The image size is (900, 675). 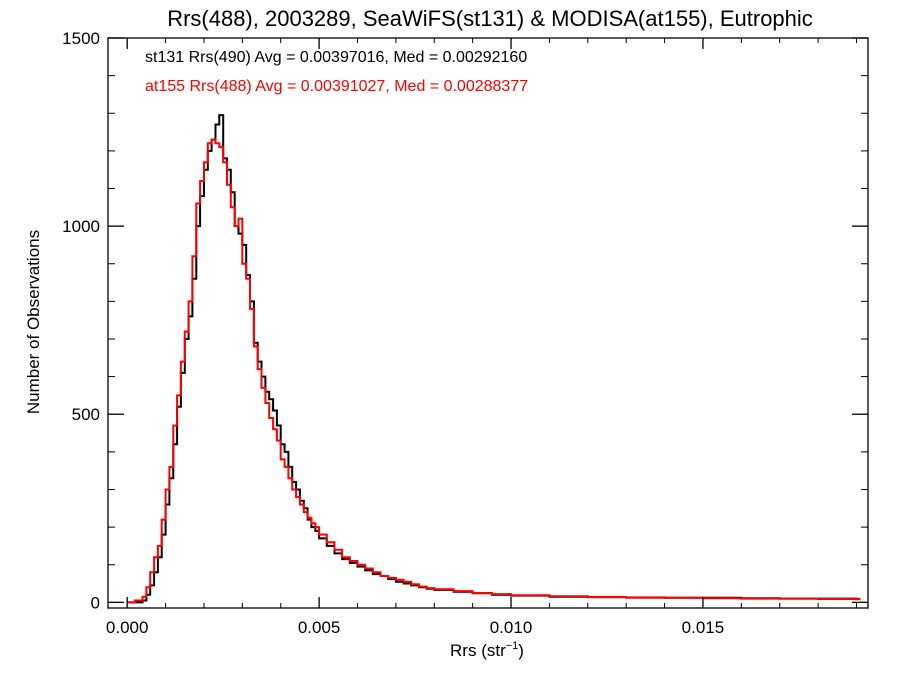 What do you see at coordinates (81, 226) in the screenshot?
I see `y-tick-label: 1000` at bounding box center [81, 226].